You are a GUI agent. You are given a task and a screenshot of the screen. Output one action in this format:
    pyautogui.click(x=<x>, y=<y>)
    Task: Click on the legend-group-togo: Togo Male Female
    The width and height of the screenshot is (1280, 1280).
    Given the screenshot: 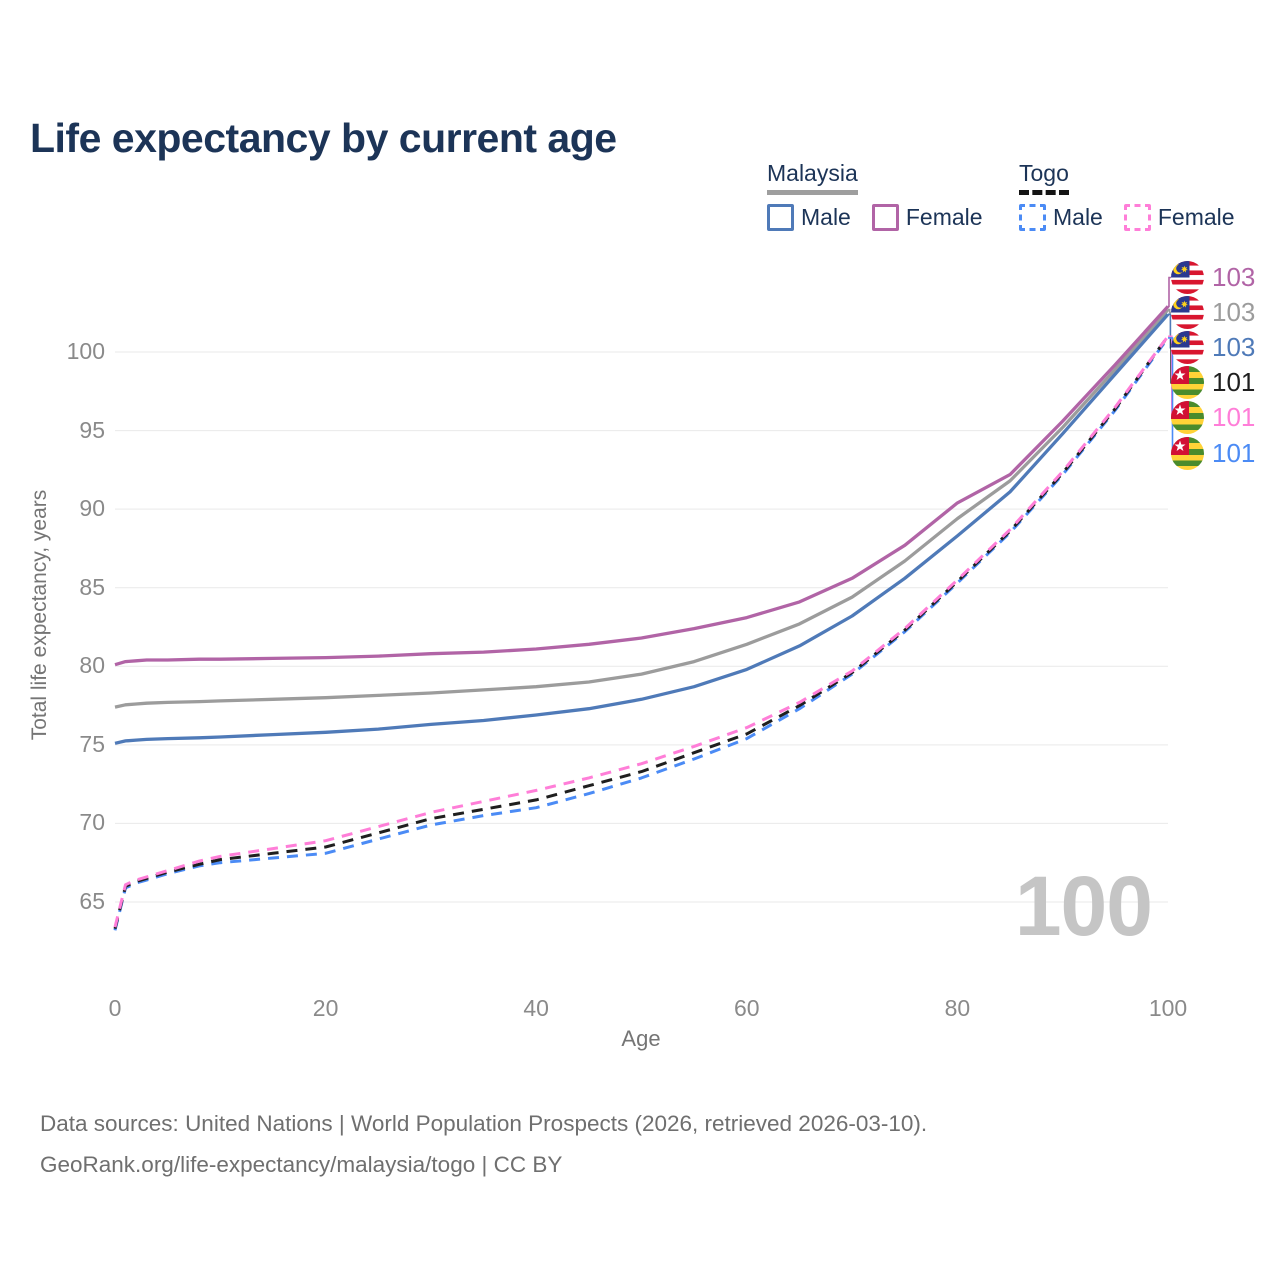 What is the action you would take?
    pyautogui.click(x=1127, y=195)
    